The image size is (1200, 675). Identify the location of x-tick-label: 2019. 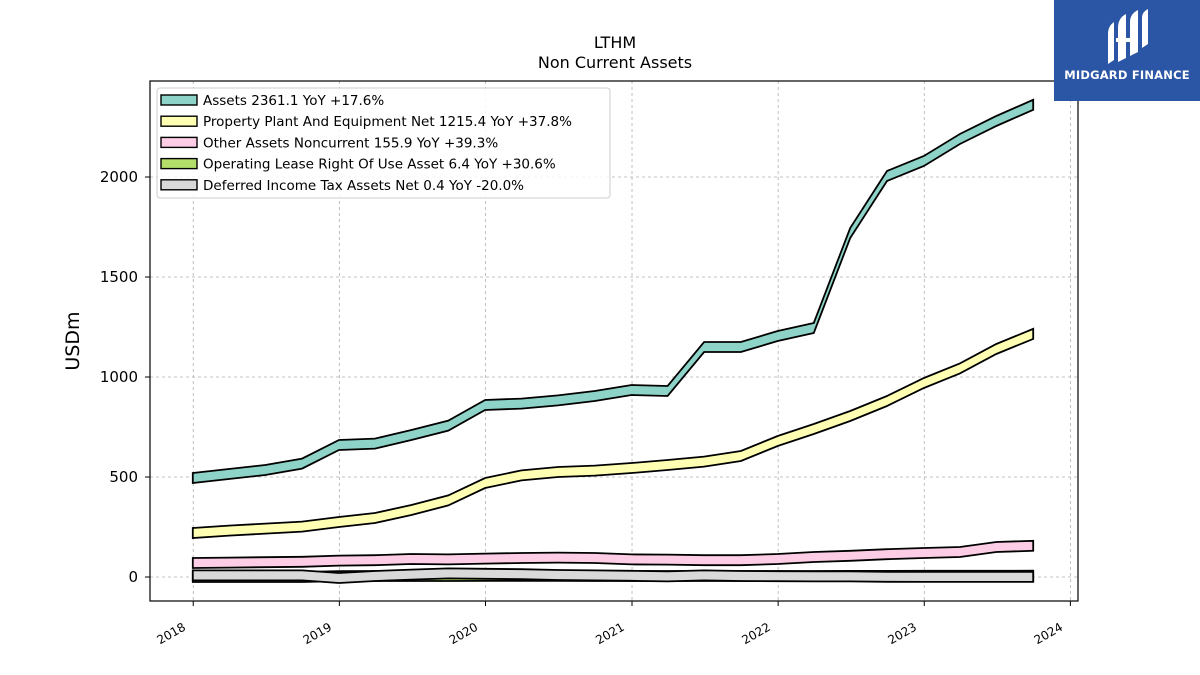
(317, 633).